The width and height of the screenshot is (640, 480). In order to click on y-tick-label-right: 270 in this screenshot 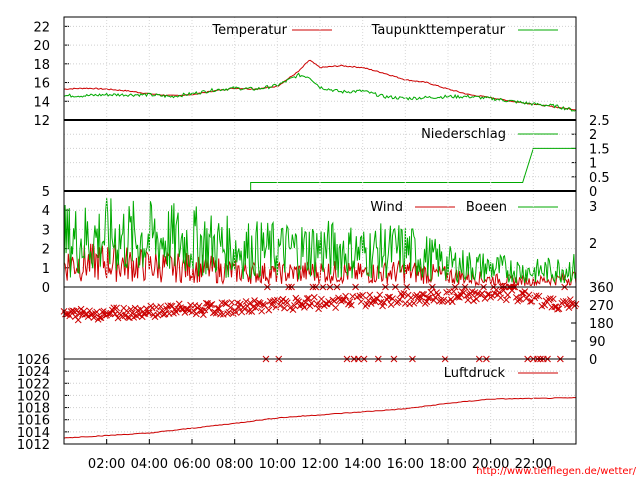, I will do `click(601, 306)`.